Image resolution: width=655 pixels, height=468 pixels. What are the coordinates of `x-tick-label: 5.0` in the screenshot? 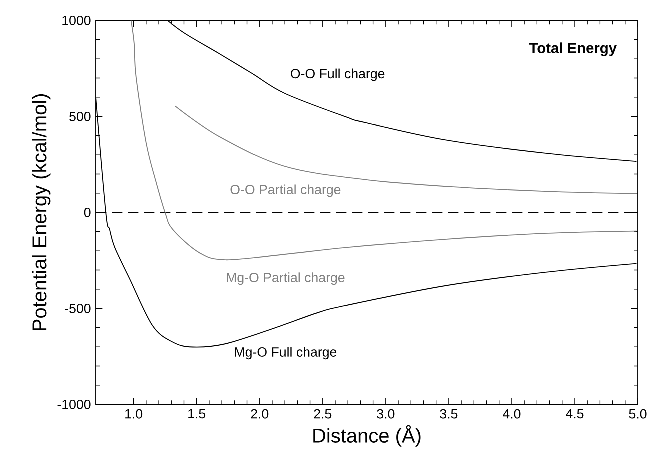 It's located at (638, 414).